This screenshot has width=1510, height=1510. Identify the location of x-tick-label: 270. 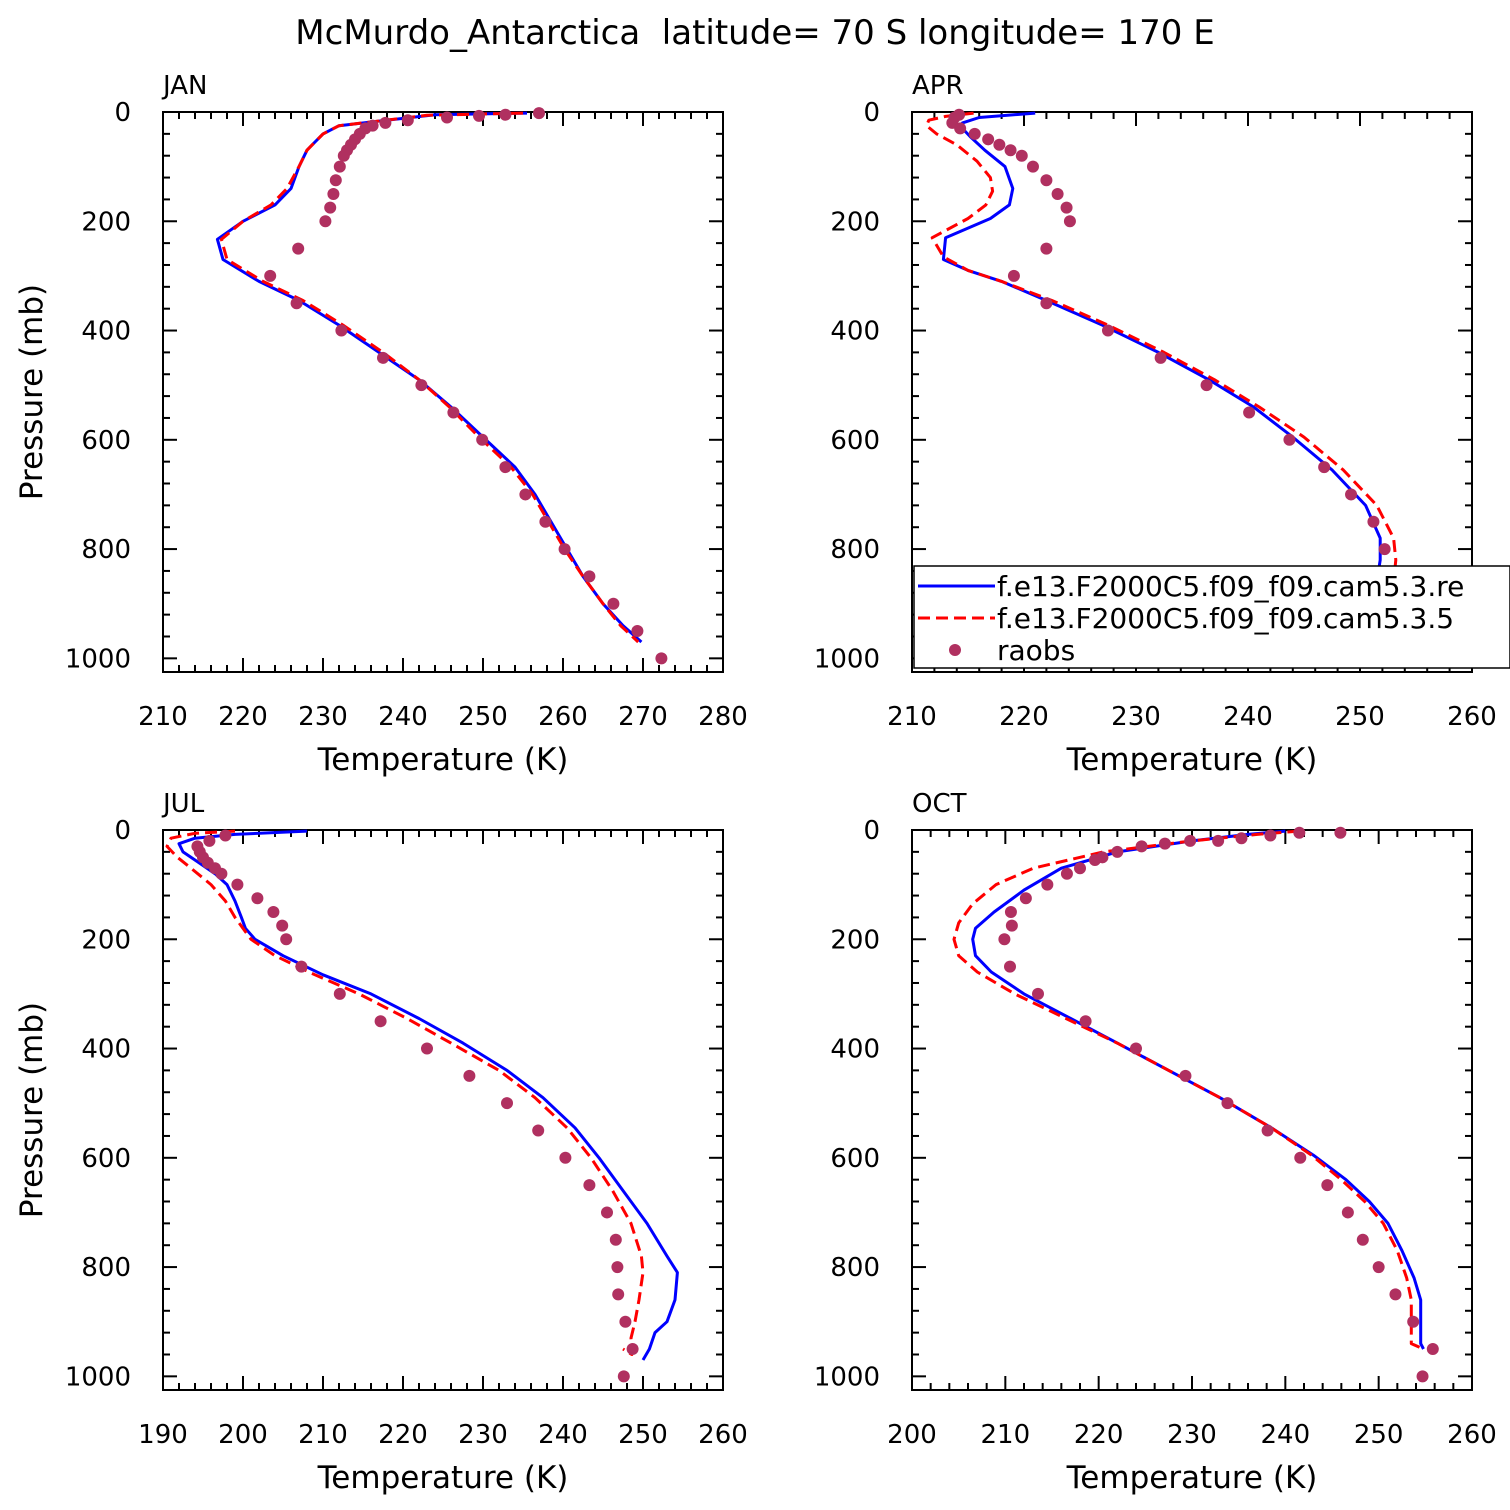
(643, 717).